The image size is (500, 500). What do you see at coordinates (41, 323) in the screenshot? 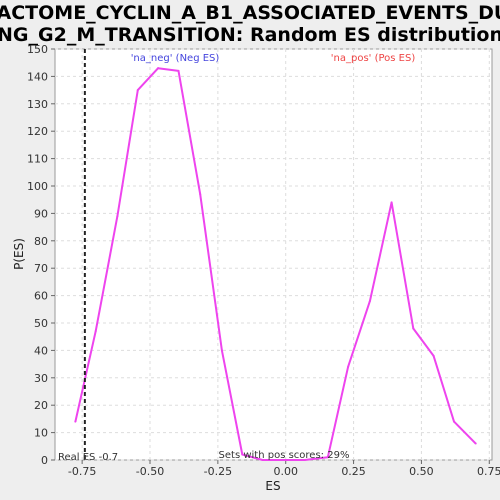
I see `y-tick-label: 50` at bounding box center [41, 323].